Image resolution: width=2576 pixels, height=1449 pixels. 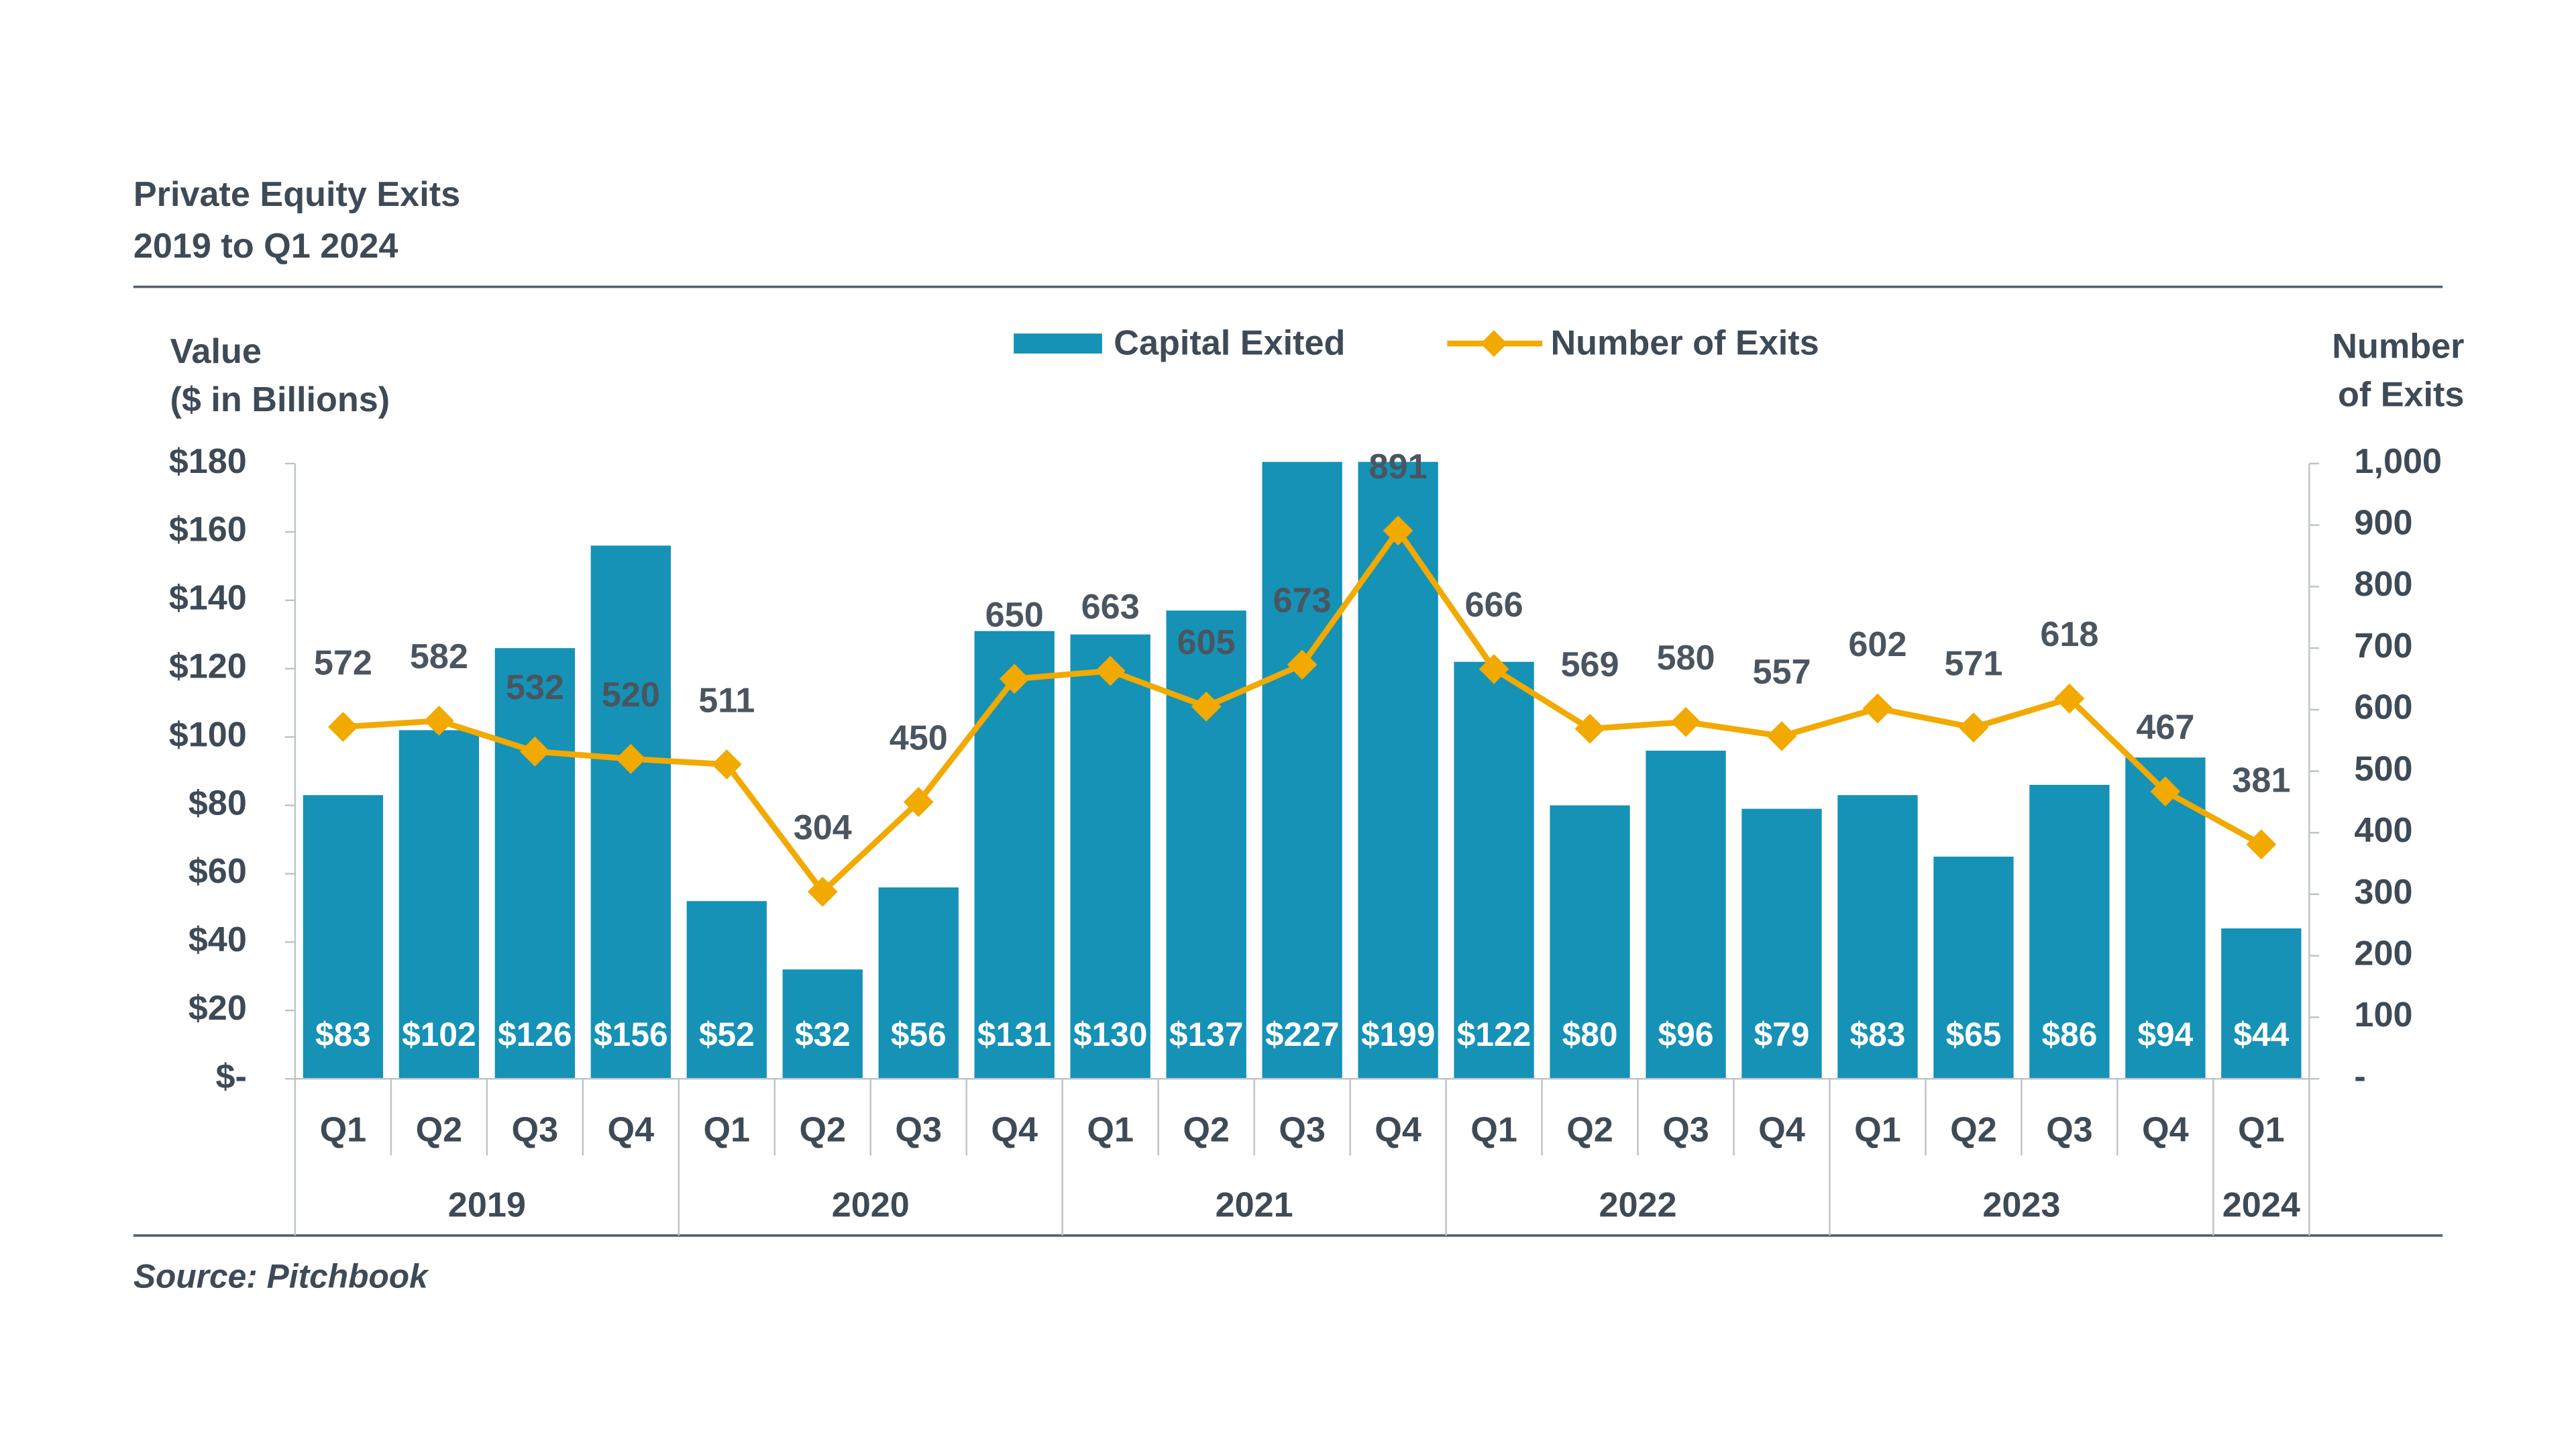 What do you see at coordinates (280, 399) in the screenshot?
I see `y-axis-label: ($ in Billions)` at bounding box center [280, 399].